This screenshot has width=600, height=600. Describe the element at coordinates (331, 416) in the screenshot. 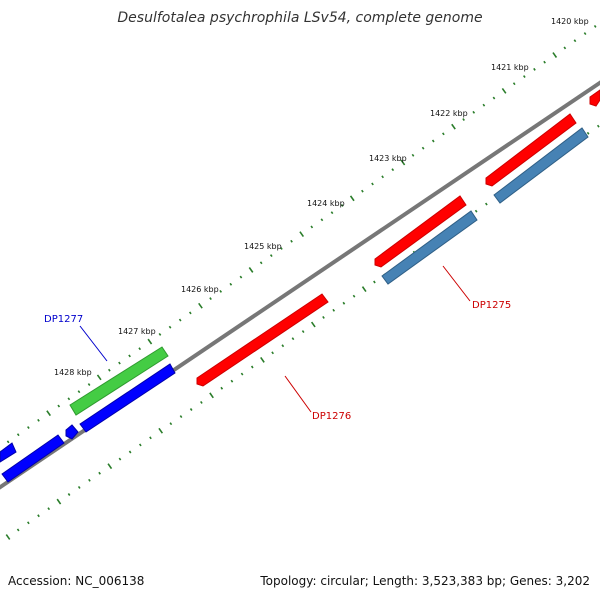

I see `gene-label-dp1276: DP1276` at that location.